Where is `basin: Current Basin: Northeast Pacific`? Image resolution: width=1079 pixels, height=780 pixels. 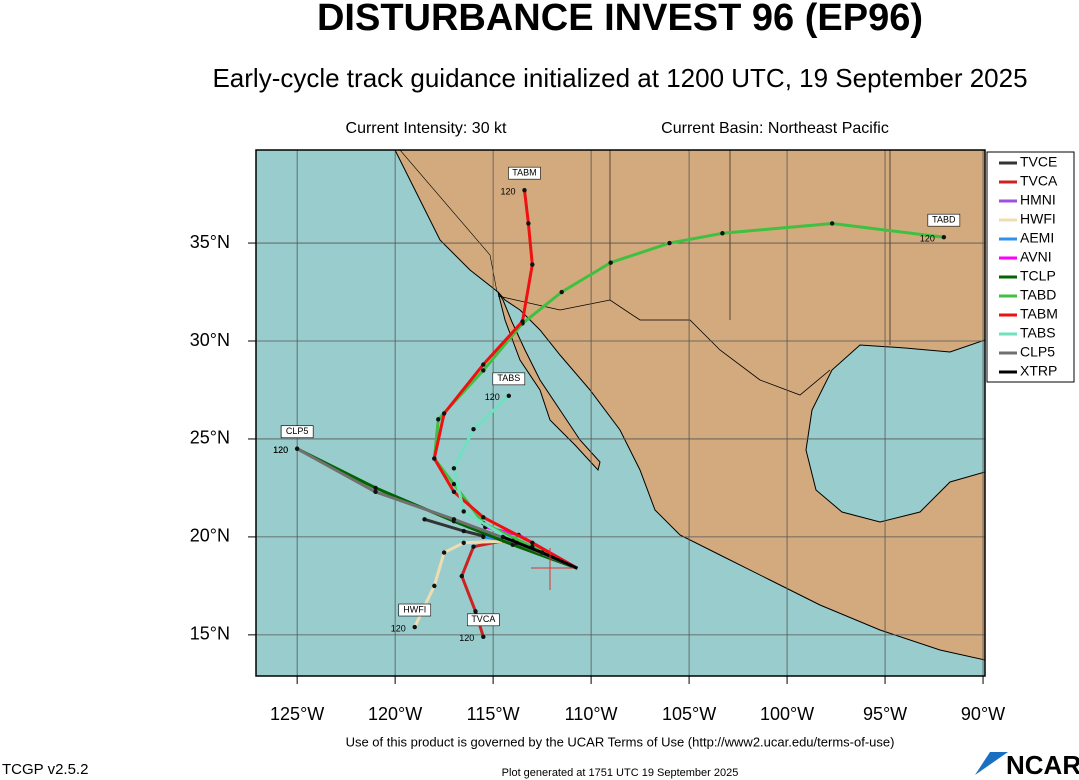 basin: Current Basin: Northeast Pacific is located at coordinates (775, 128).